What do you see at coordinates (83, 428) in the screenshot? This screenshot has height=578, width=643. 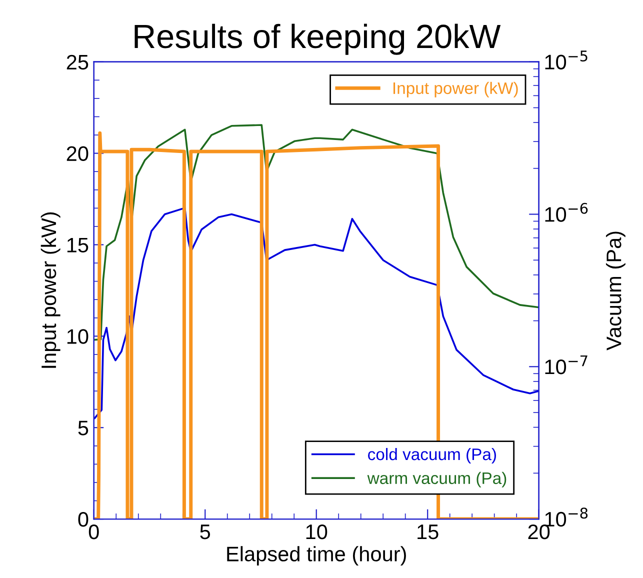 I see `y-tick-label: 5` at bounding box center [83, 428].